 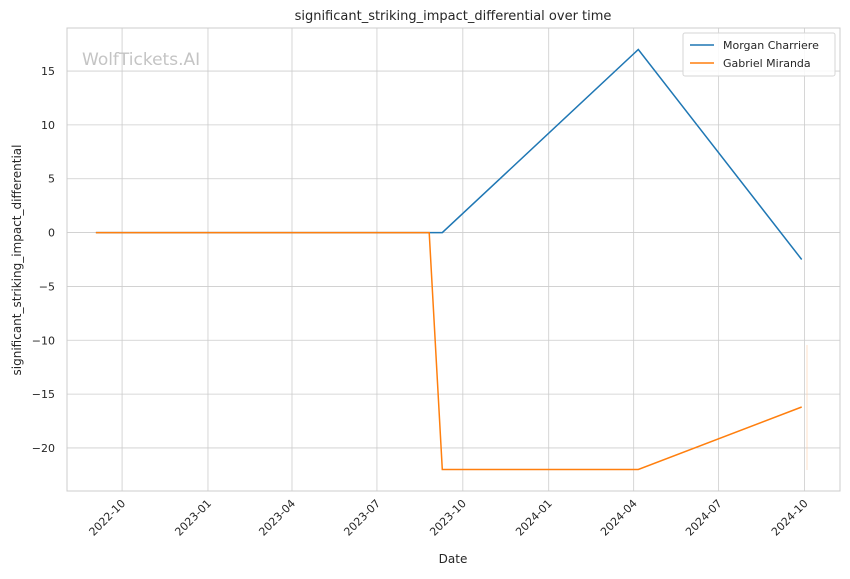 I want to click on y-tick-label: 15, so click(x=48, y=71).